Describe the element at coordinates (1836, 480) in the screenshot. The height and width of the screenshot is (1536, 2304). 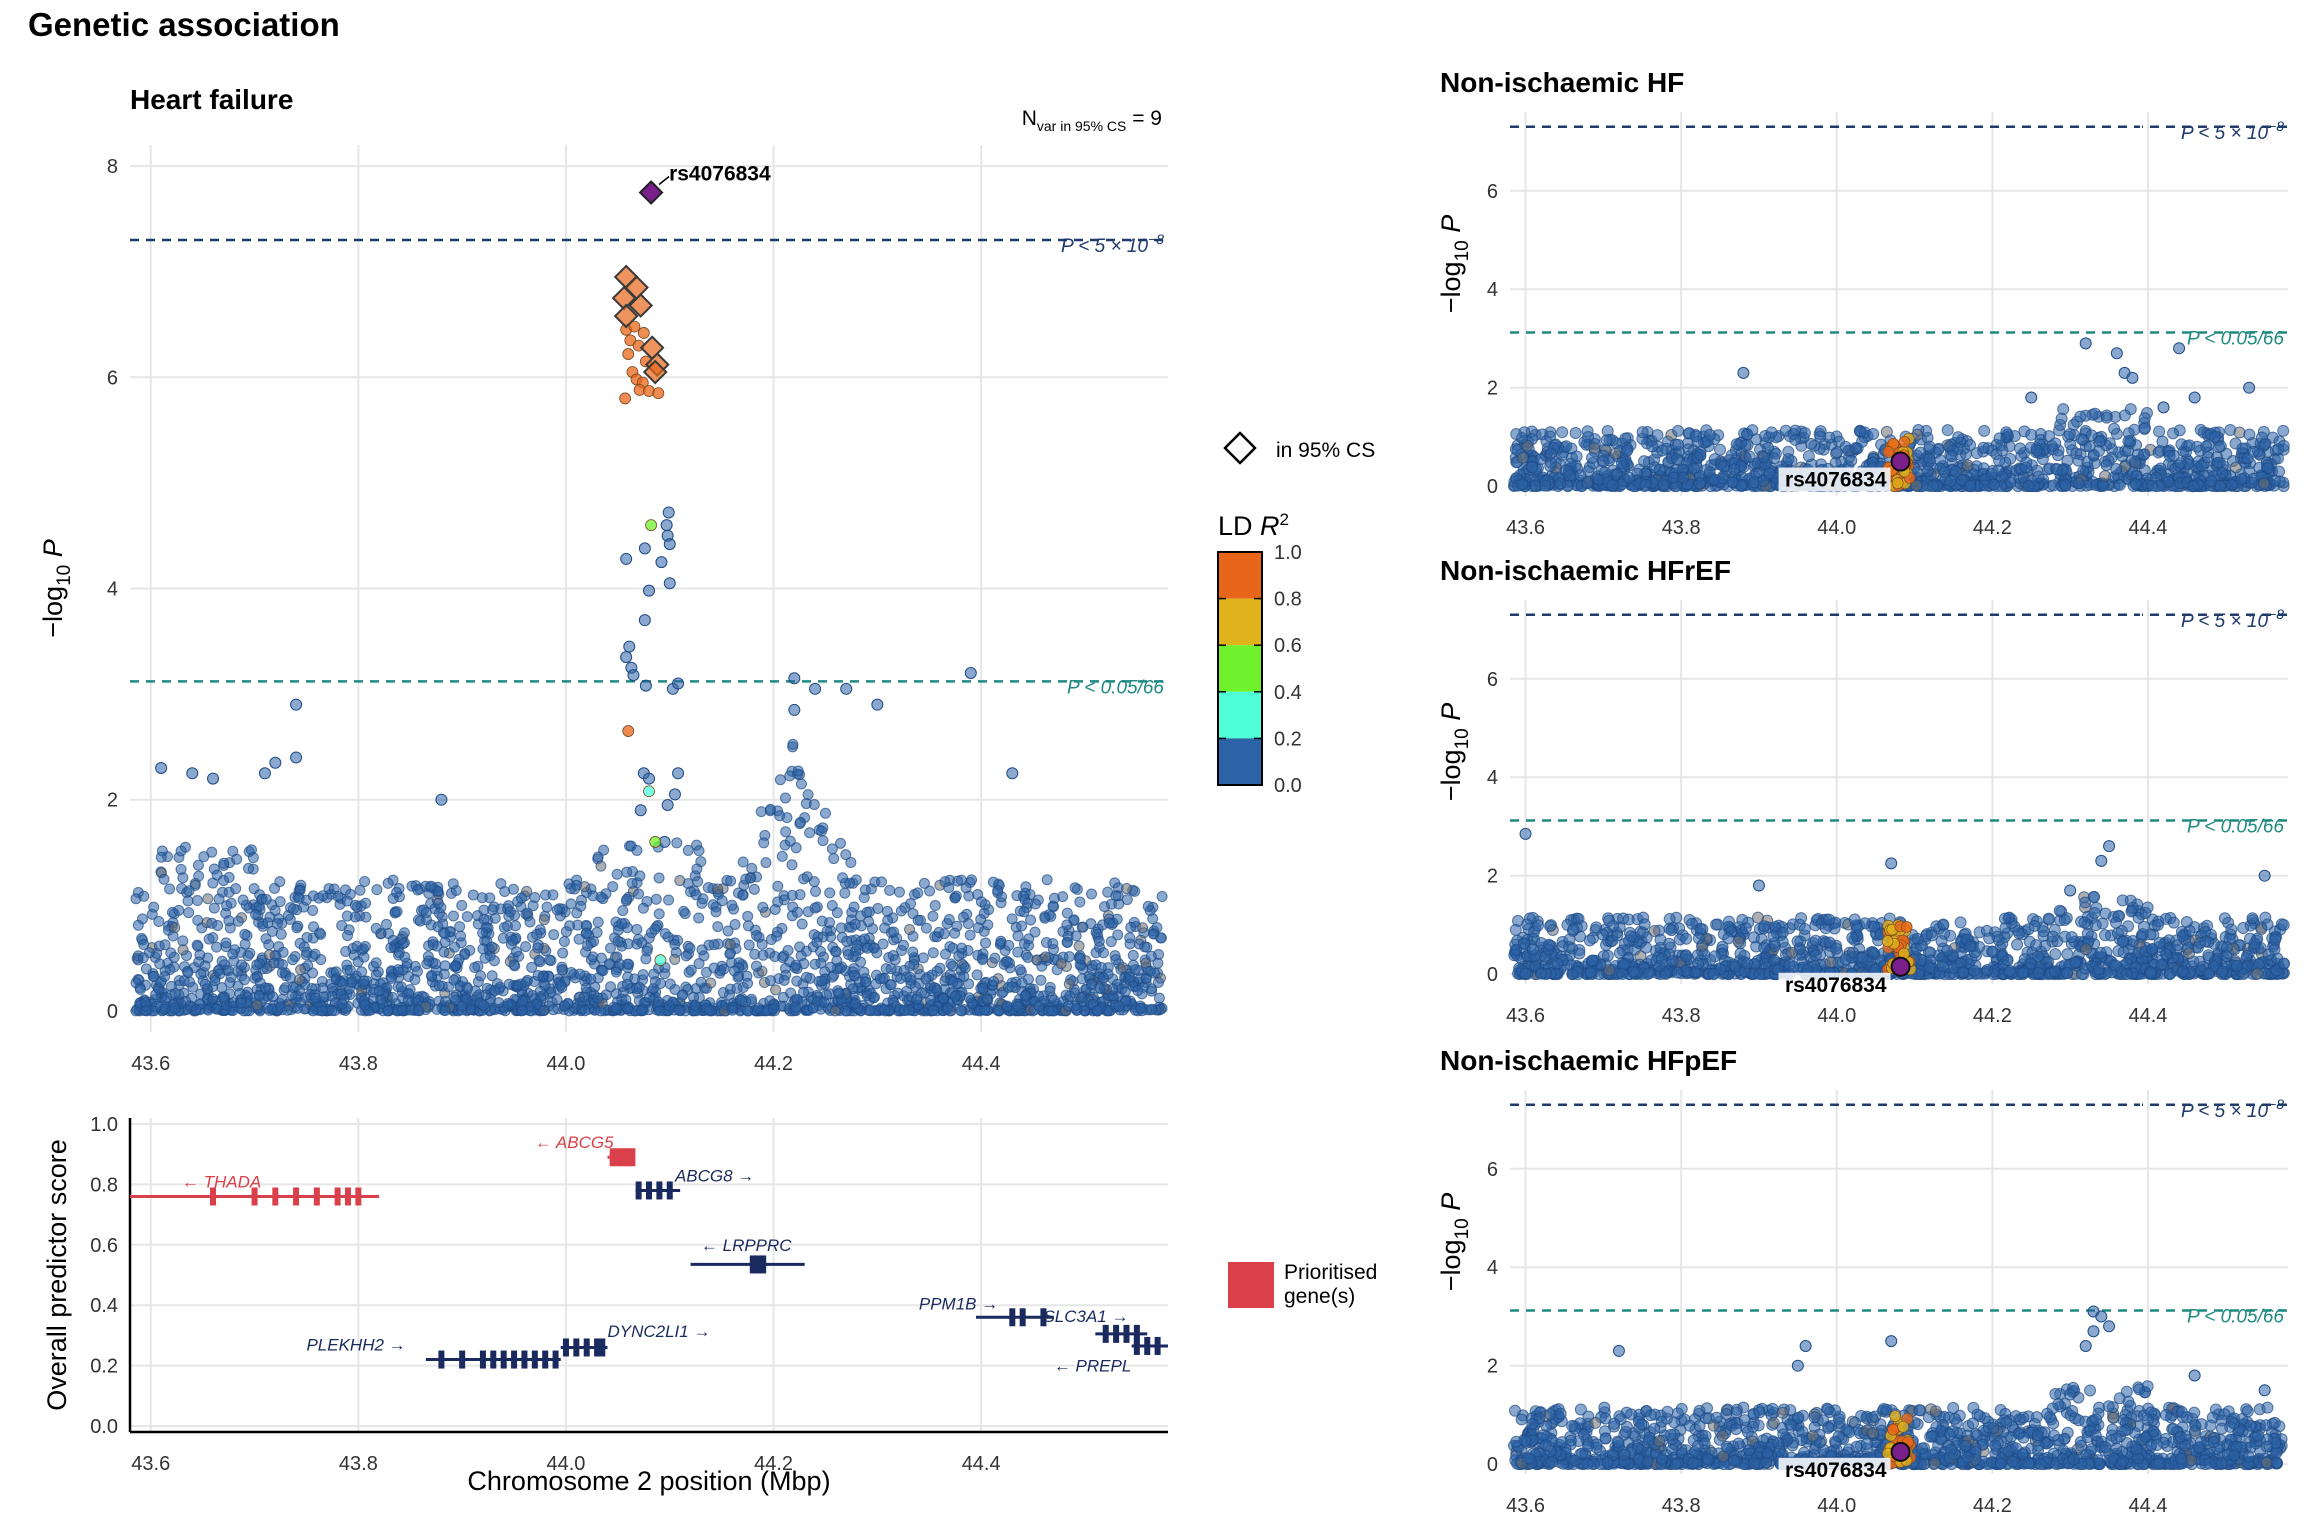
I see `lead-snp-label: rs4076834` at that location.